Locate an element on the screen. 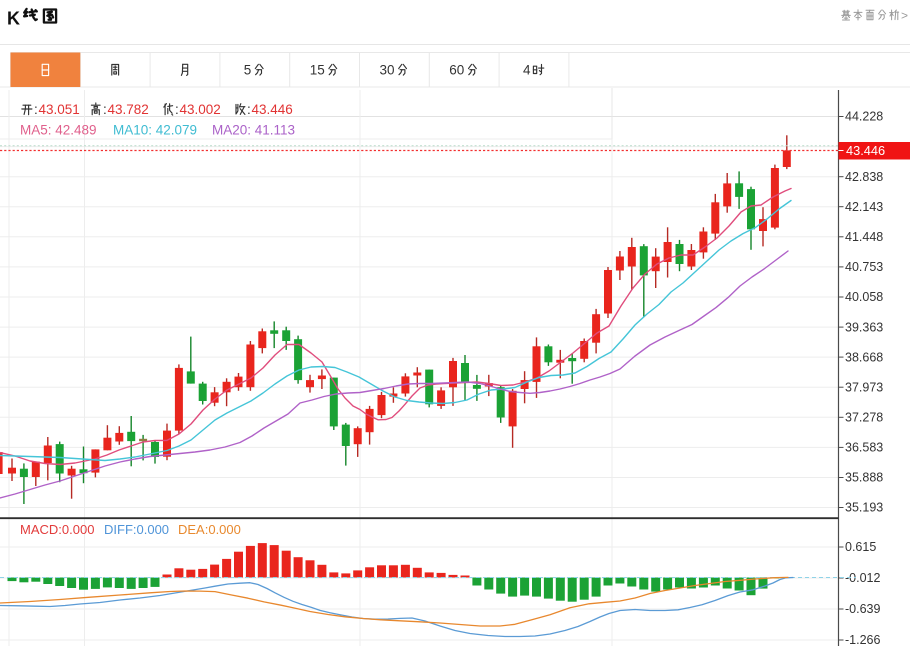  svg-text: DEA:0.000 is located at coordinates (209, 529).